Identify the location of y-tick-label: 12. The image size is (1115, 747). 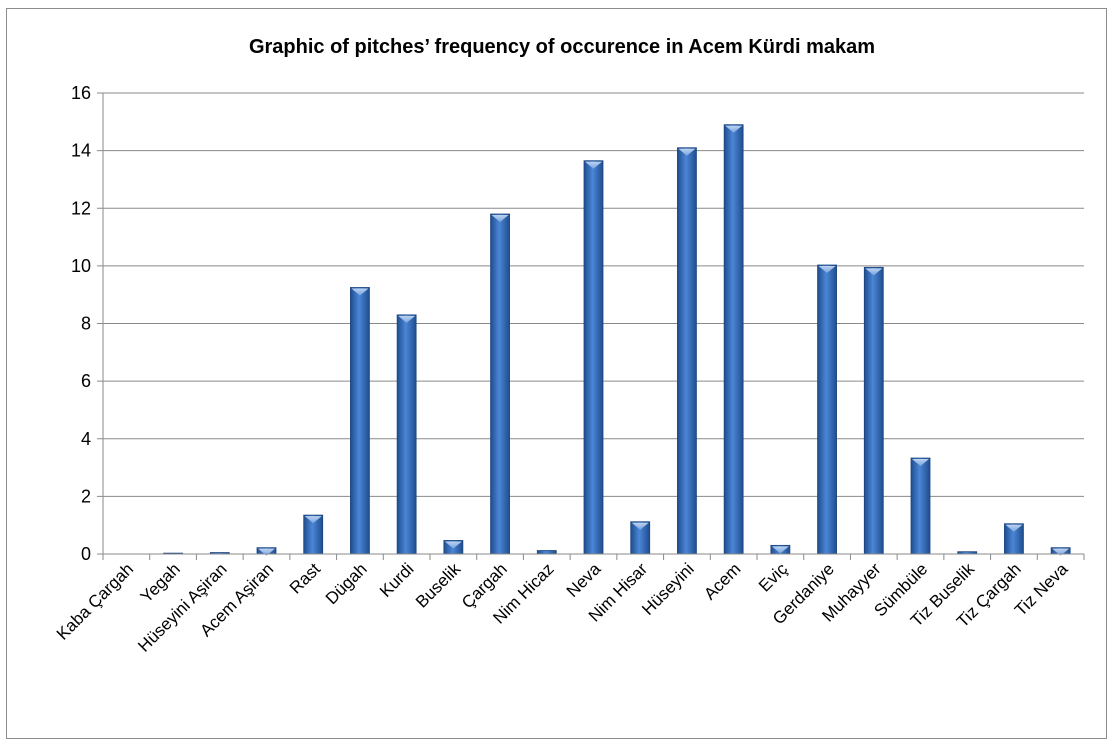
(81, 208).